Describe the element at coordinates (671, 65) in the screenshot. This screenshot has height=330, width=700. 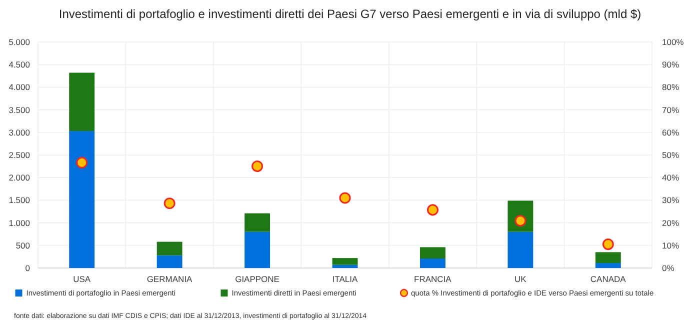
I see `y2-tick-label: 90%` at that location.